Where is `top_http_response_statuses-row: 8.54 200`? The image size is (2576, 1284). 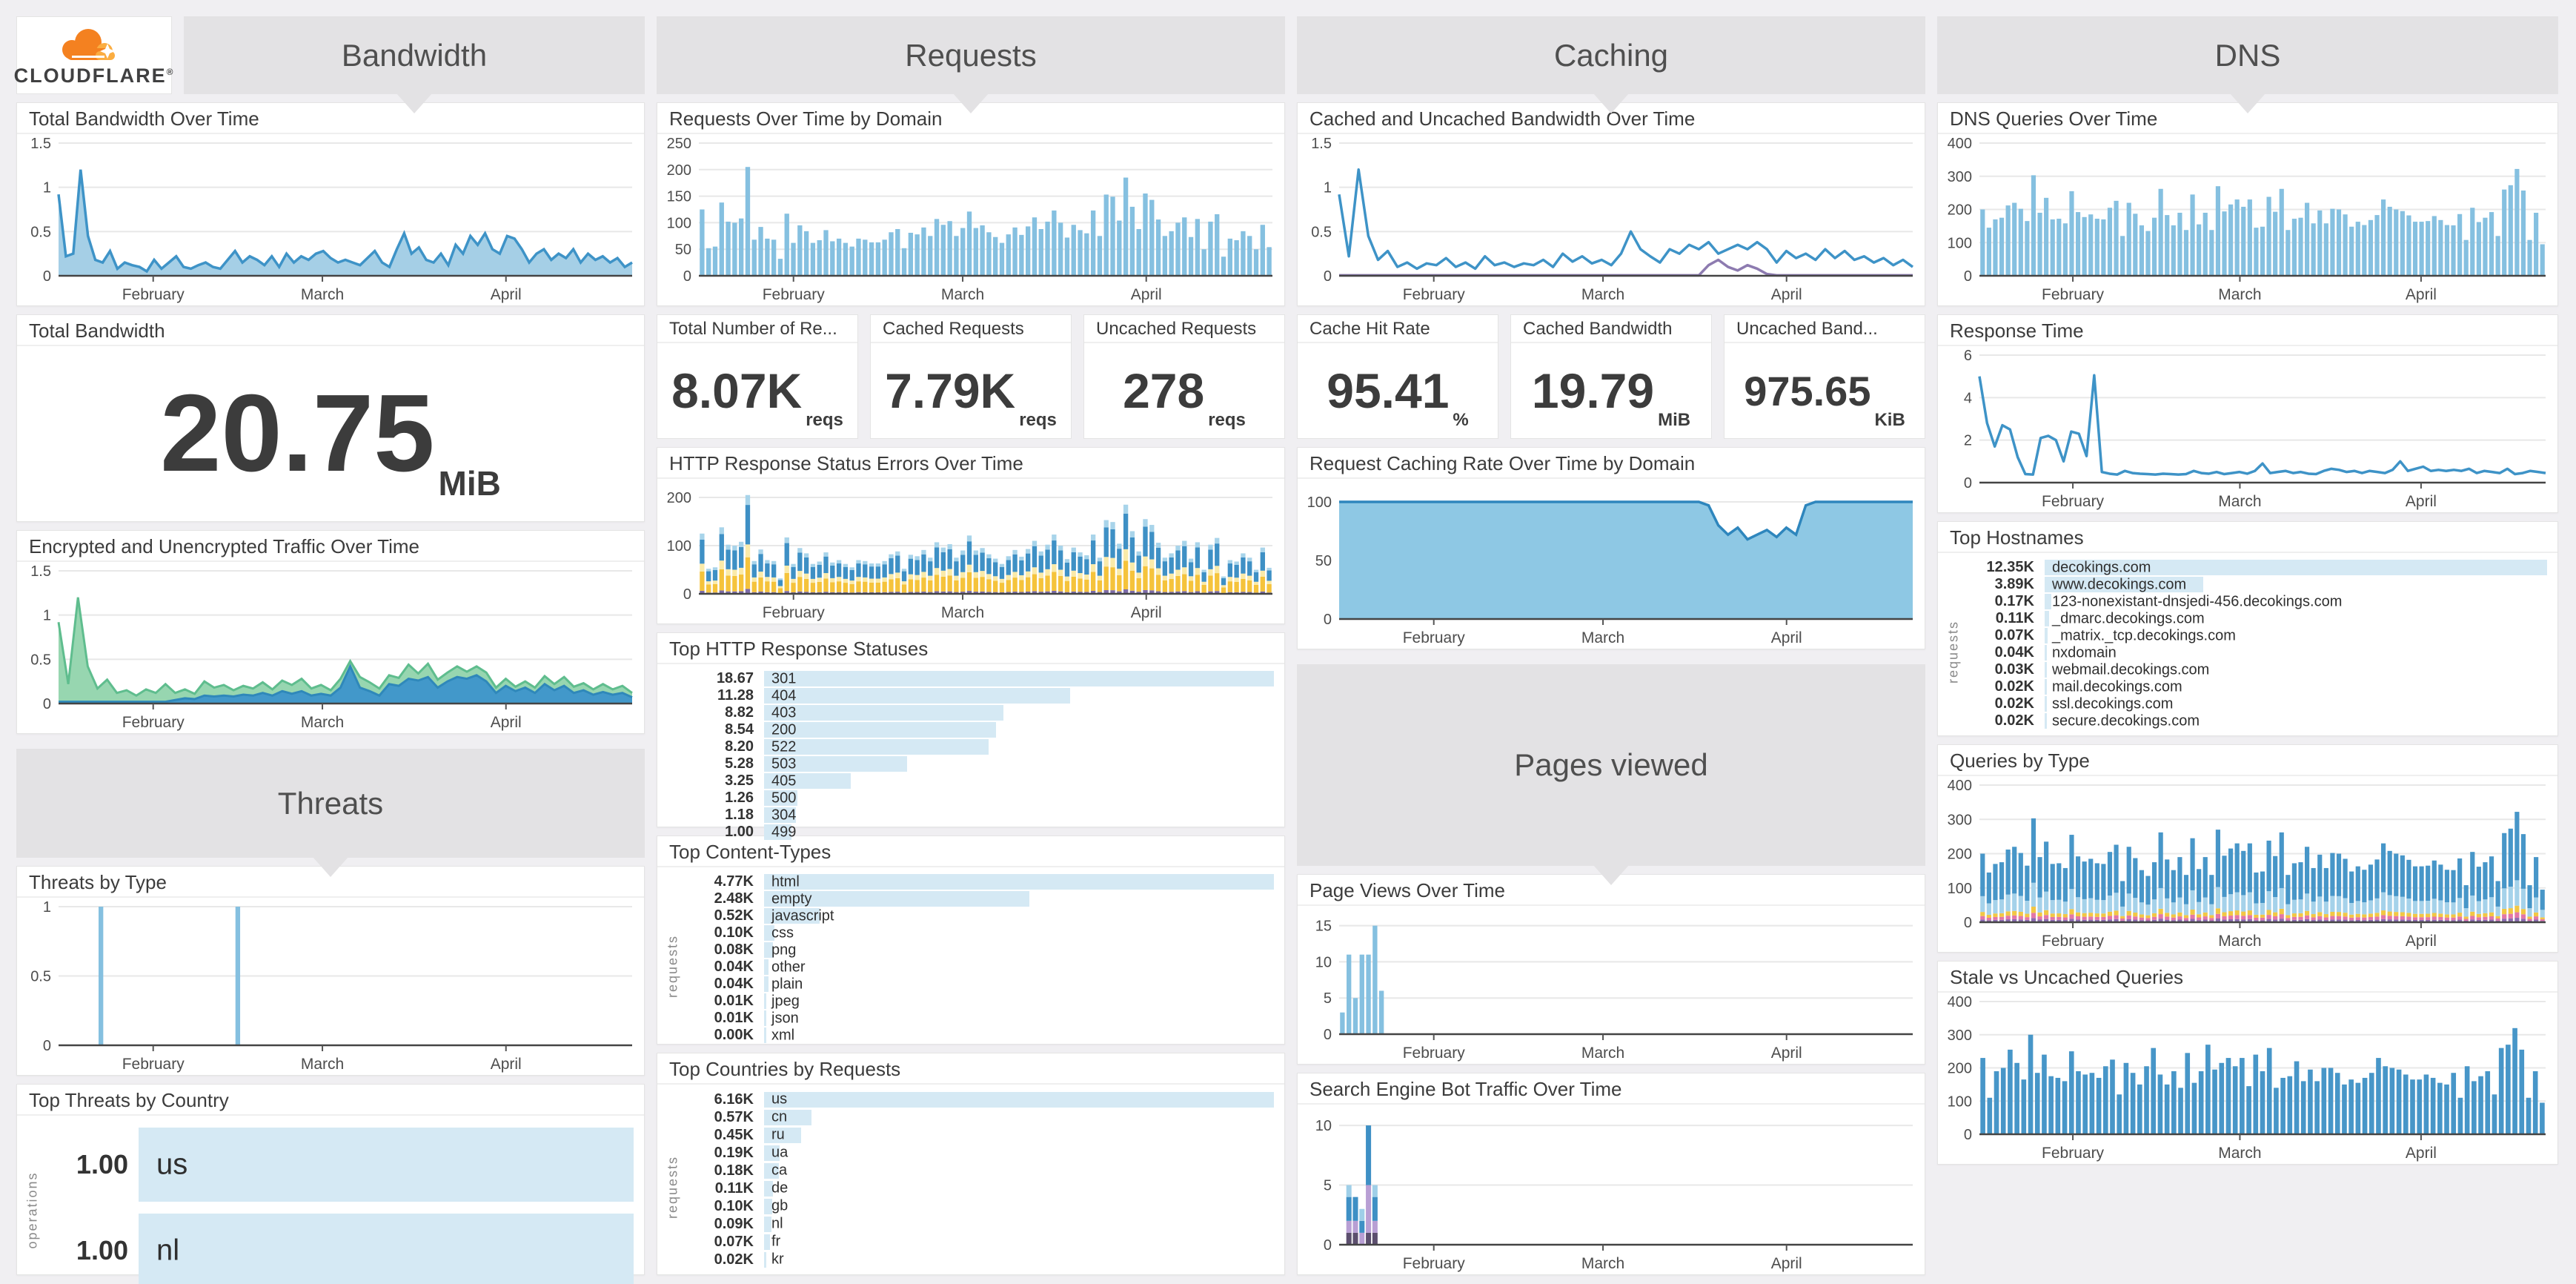 top_http_response_statuses-row: 8.54 200 is located at coordinates (978, 729).